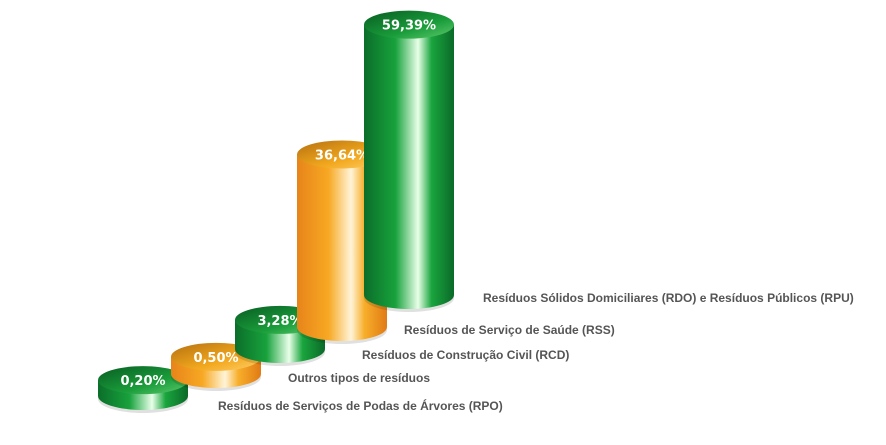 The width and height of the screenshot is (886, 445). What do you see at coordinates (215, 358) in the screenshot?
I see `data-label: 0,50%` at bounding box center [215, 358].